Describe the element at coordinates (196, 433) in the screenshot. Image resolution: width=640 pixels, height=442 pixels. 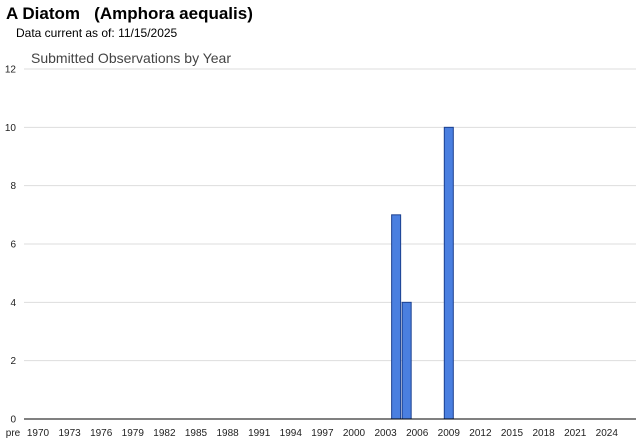
I see `x-tick-label: 1985` at that location.